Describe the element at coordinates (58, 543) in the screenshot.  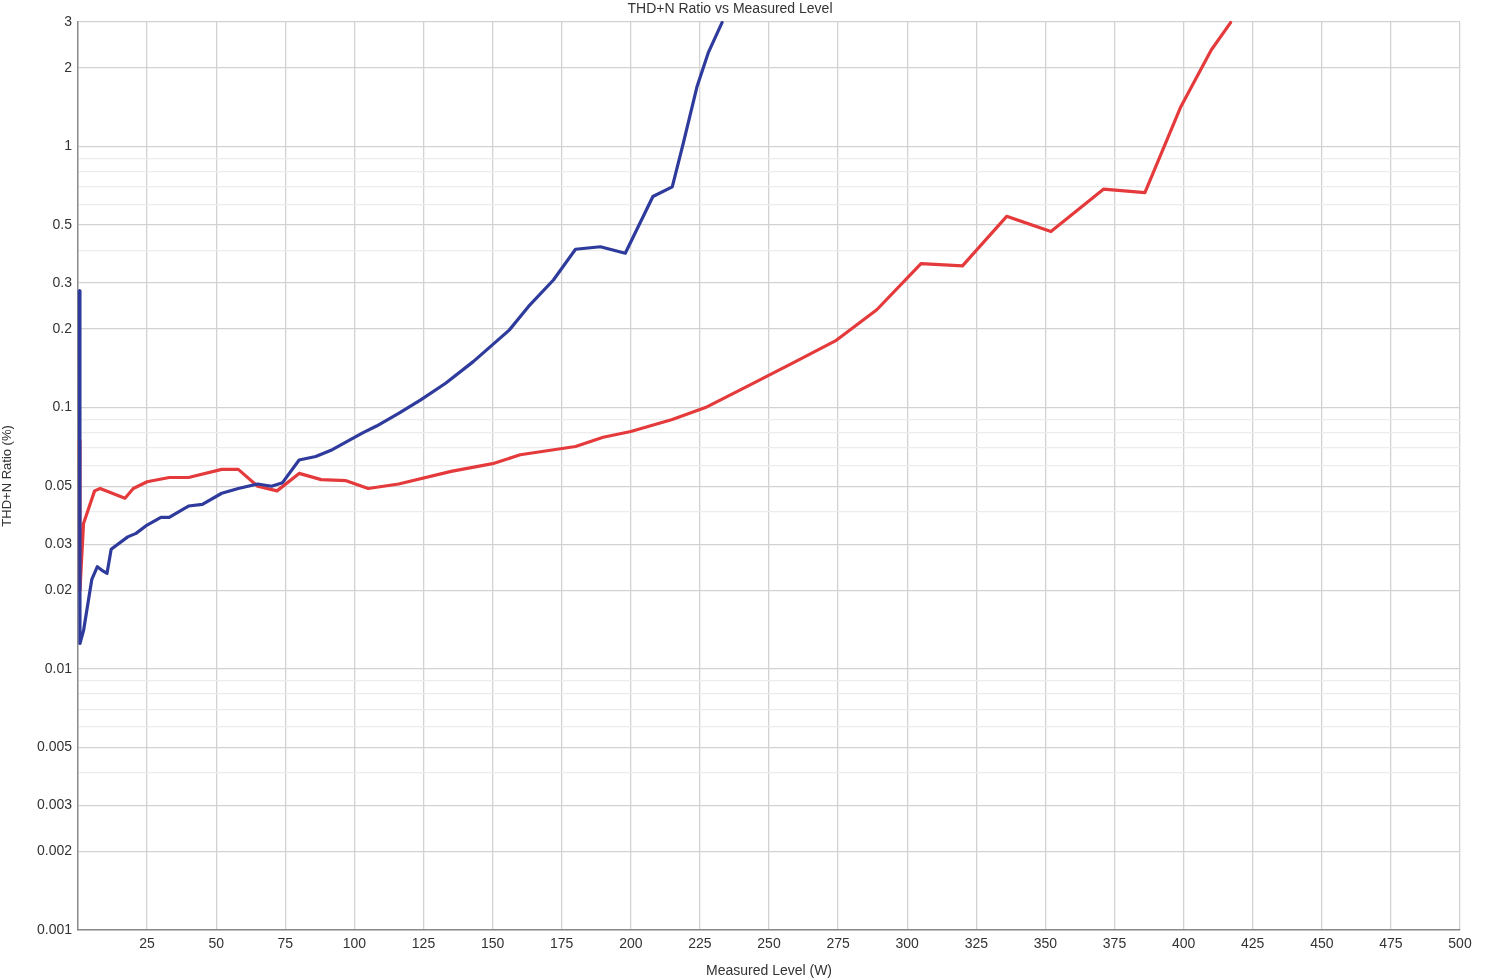
I see `y-tick-label: 0.03` at that location.